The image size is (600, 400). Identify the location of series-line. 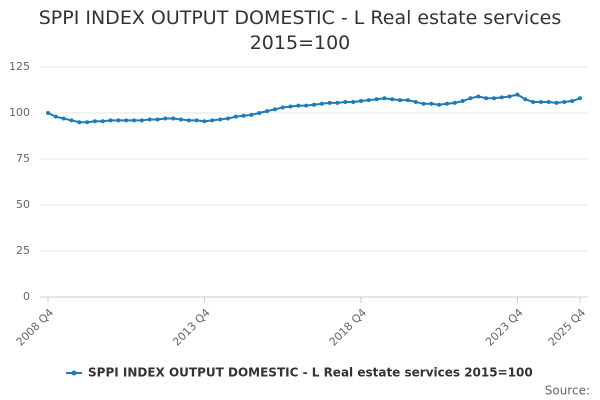
(314, 108).